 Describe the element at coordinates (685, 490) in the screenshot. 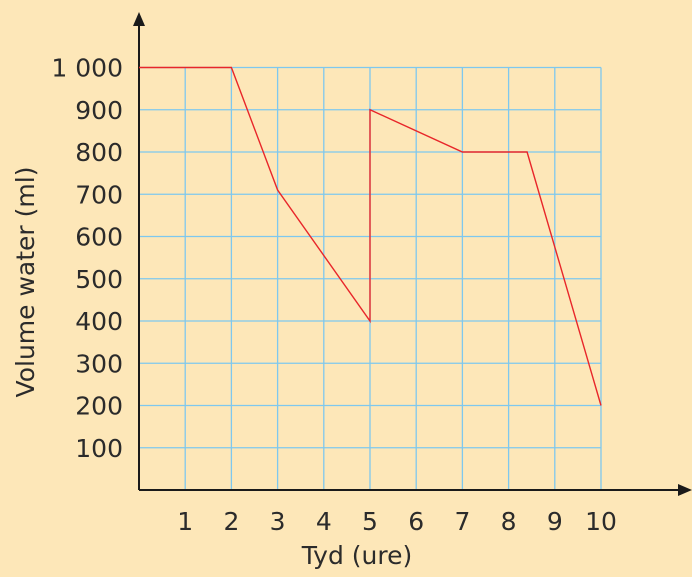

I see `x-axis-arrow` at that location.